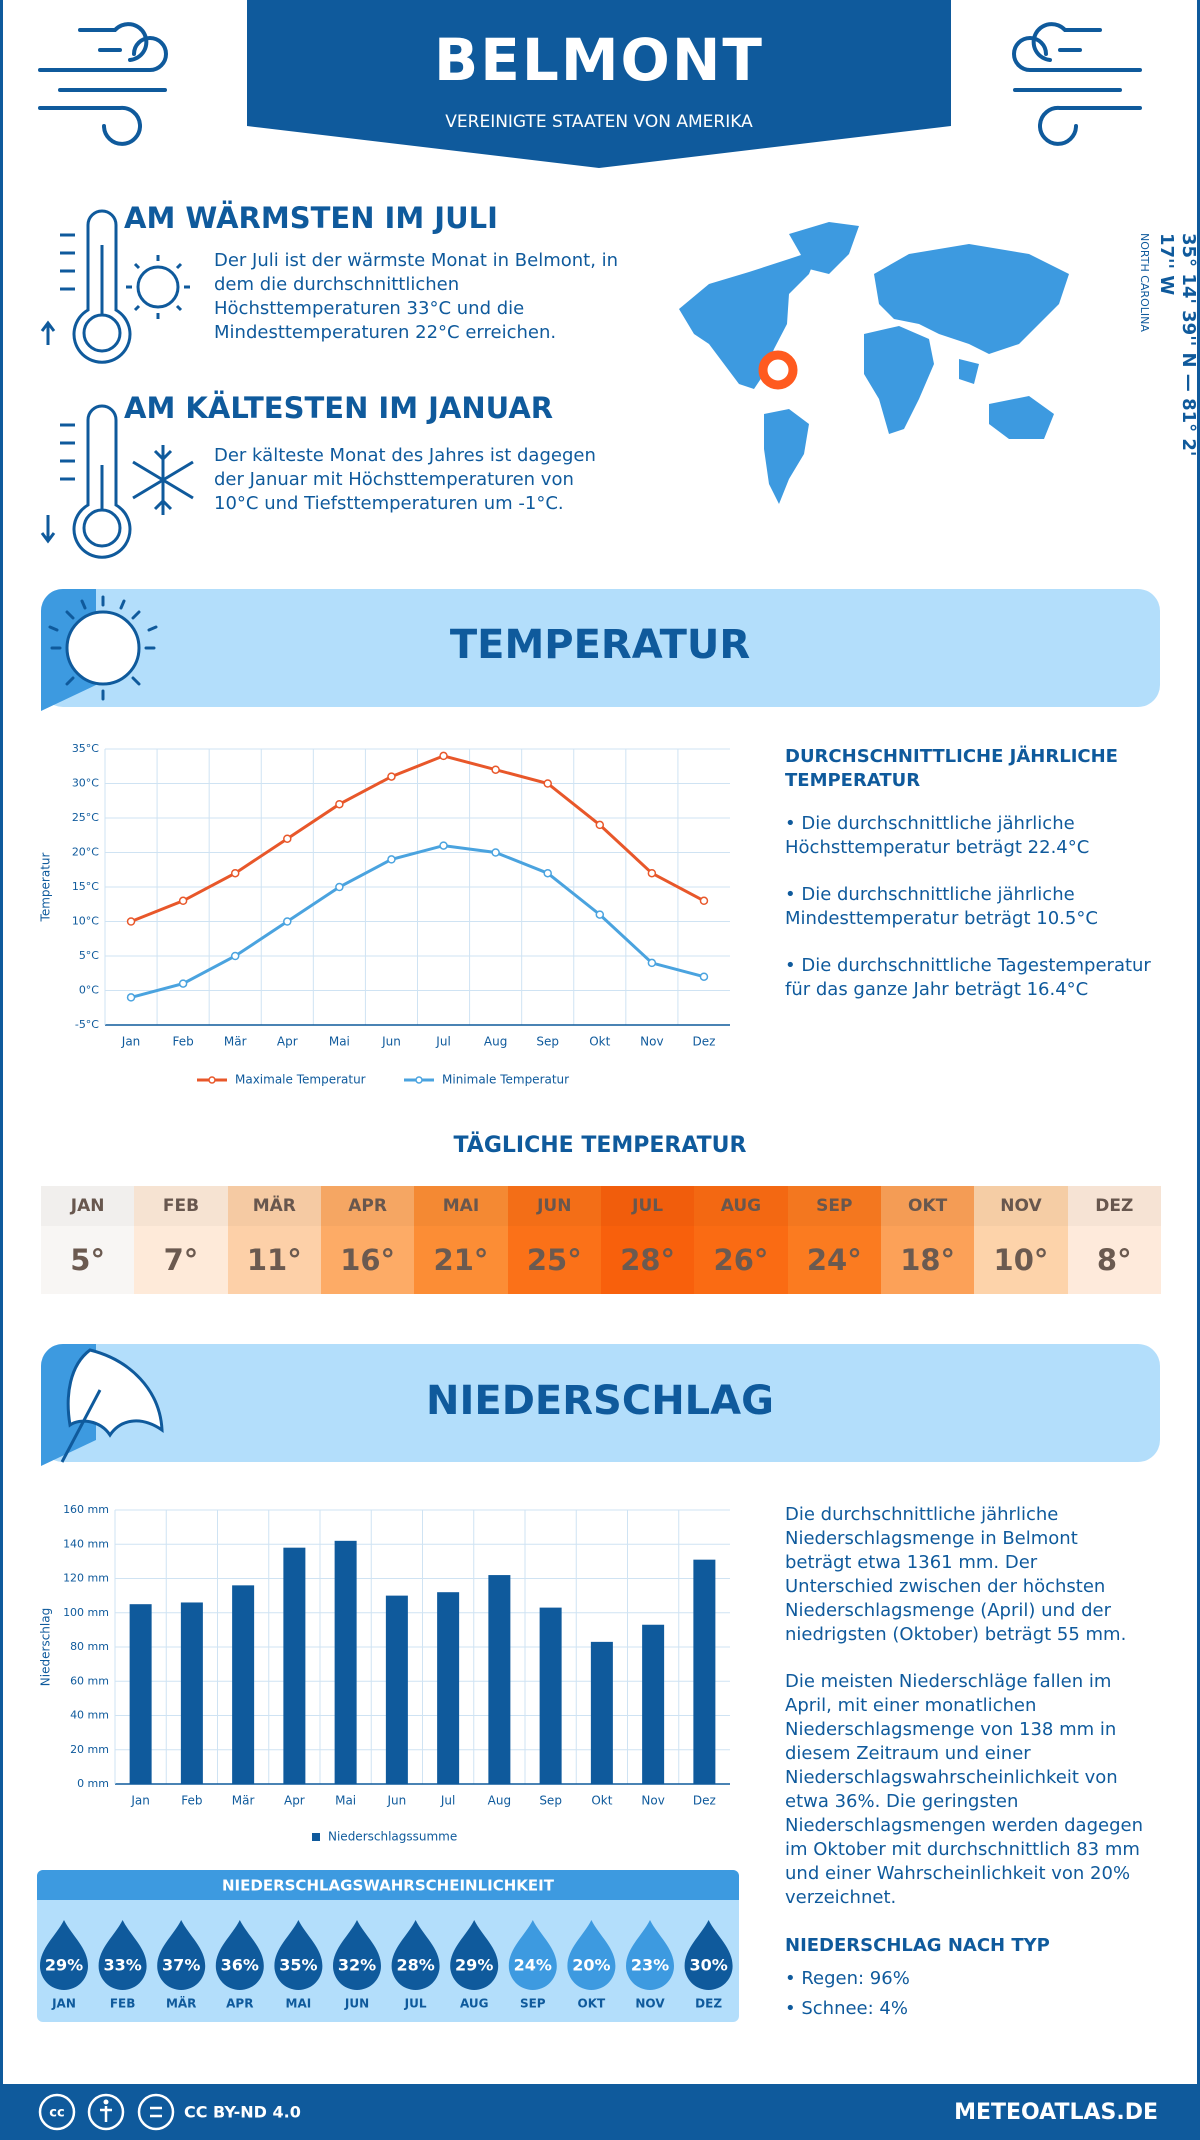 Image resolution: width=1200 pixels, height=2140 pixels. I want to click on month-cell: NOV, so click(1021, 1206).